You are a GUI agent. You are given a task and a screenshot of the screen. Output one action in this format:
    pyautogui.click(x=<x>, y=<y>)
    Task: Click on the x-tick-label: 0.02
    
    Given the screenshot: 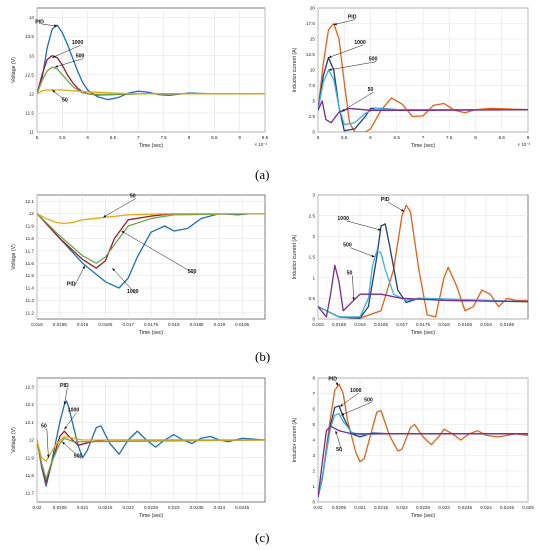 What is the action you would take?
    pyautogui.click(x=318, y=507)
    